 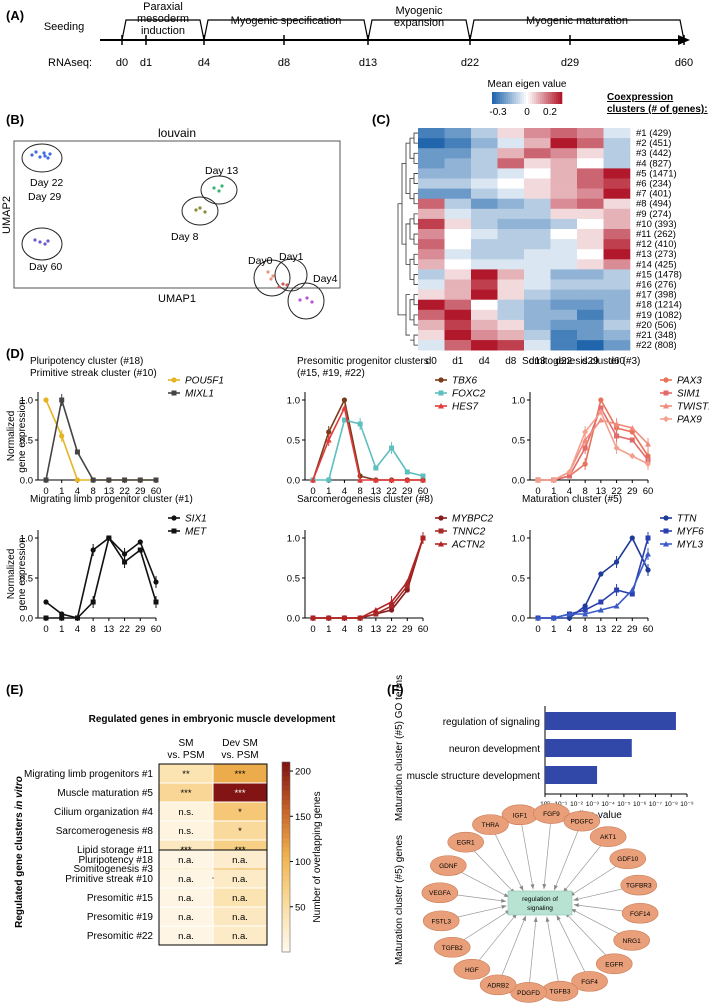 What do you see at coordinates (365, 499) in the screenshot?
I see `chart-title-line: Sarcomerogenesis cluster (#8)` at bounding box center [365, 499].